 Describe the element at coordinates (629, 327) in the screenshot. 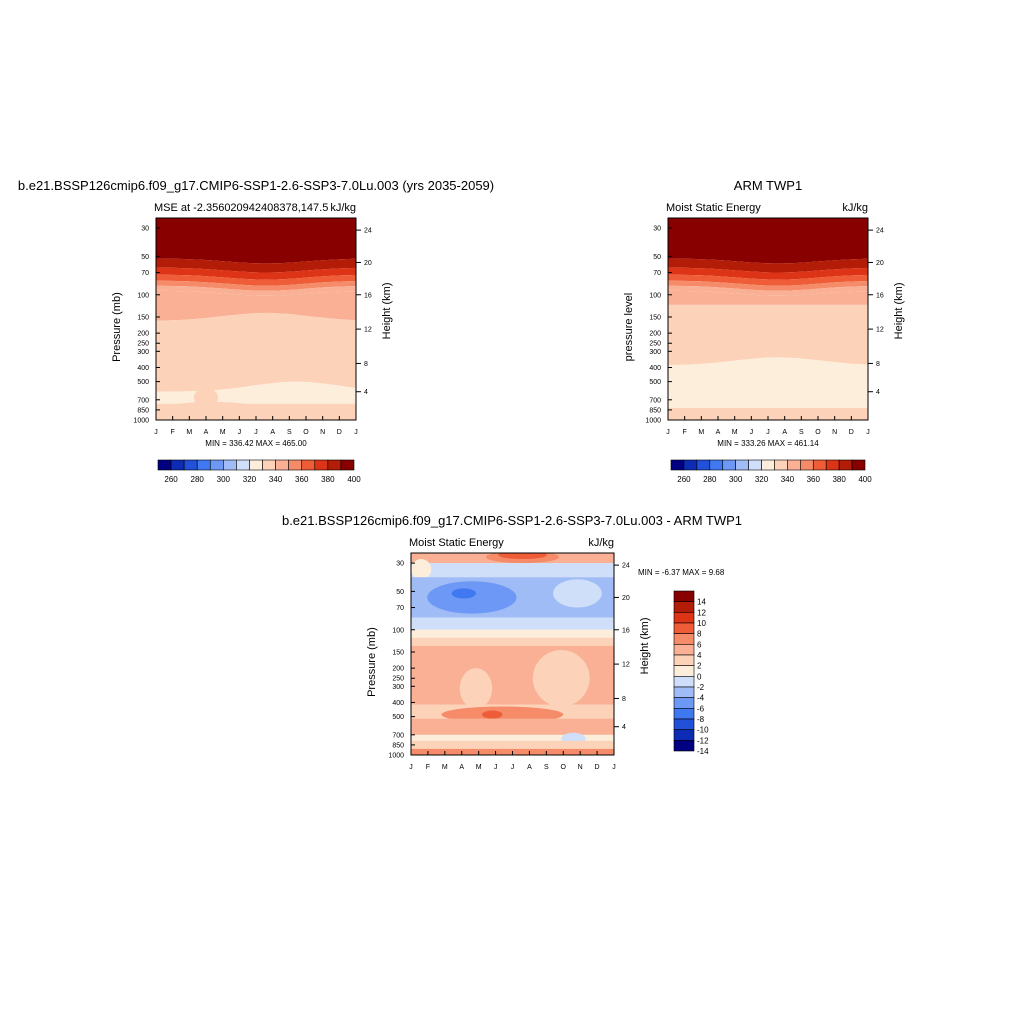

I see `y-axis-label: pressure level` at that location.